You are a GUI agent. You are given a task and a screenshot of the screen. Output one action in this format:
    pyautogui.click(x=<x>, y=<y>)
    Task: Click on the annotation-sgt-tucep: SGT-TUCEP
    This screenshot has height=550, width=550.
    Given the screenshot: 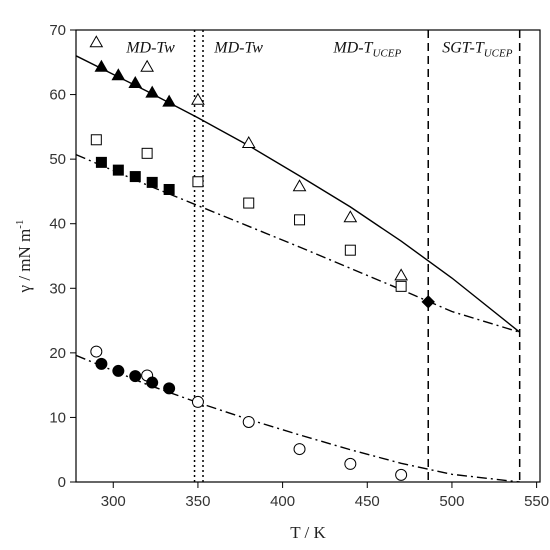 What is the action you would take?
    pyautogui.click(x=477, y=50)
    